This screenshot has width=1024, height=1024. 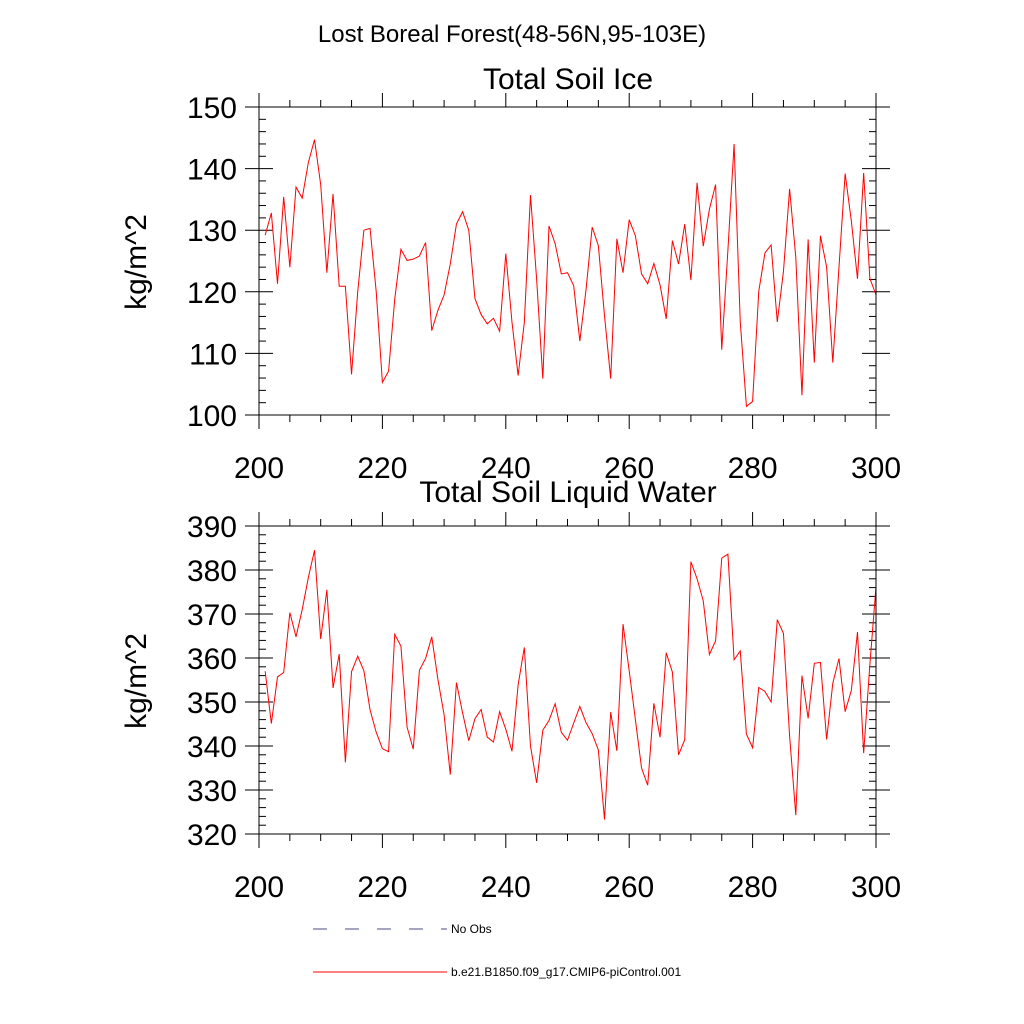 What do you see at coordinates (568, 79) in the screenshot?
I see `chart-title: Total Soil Ice` at bounding box center [568, 79].